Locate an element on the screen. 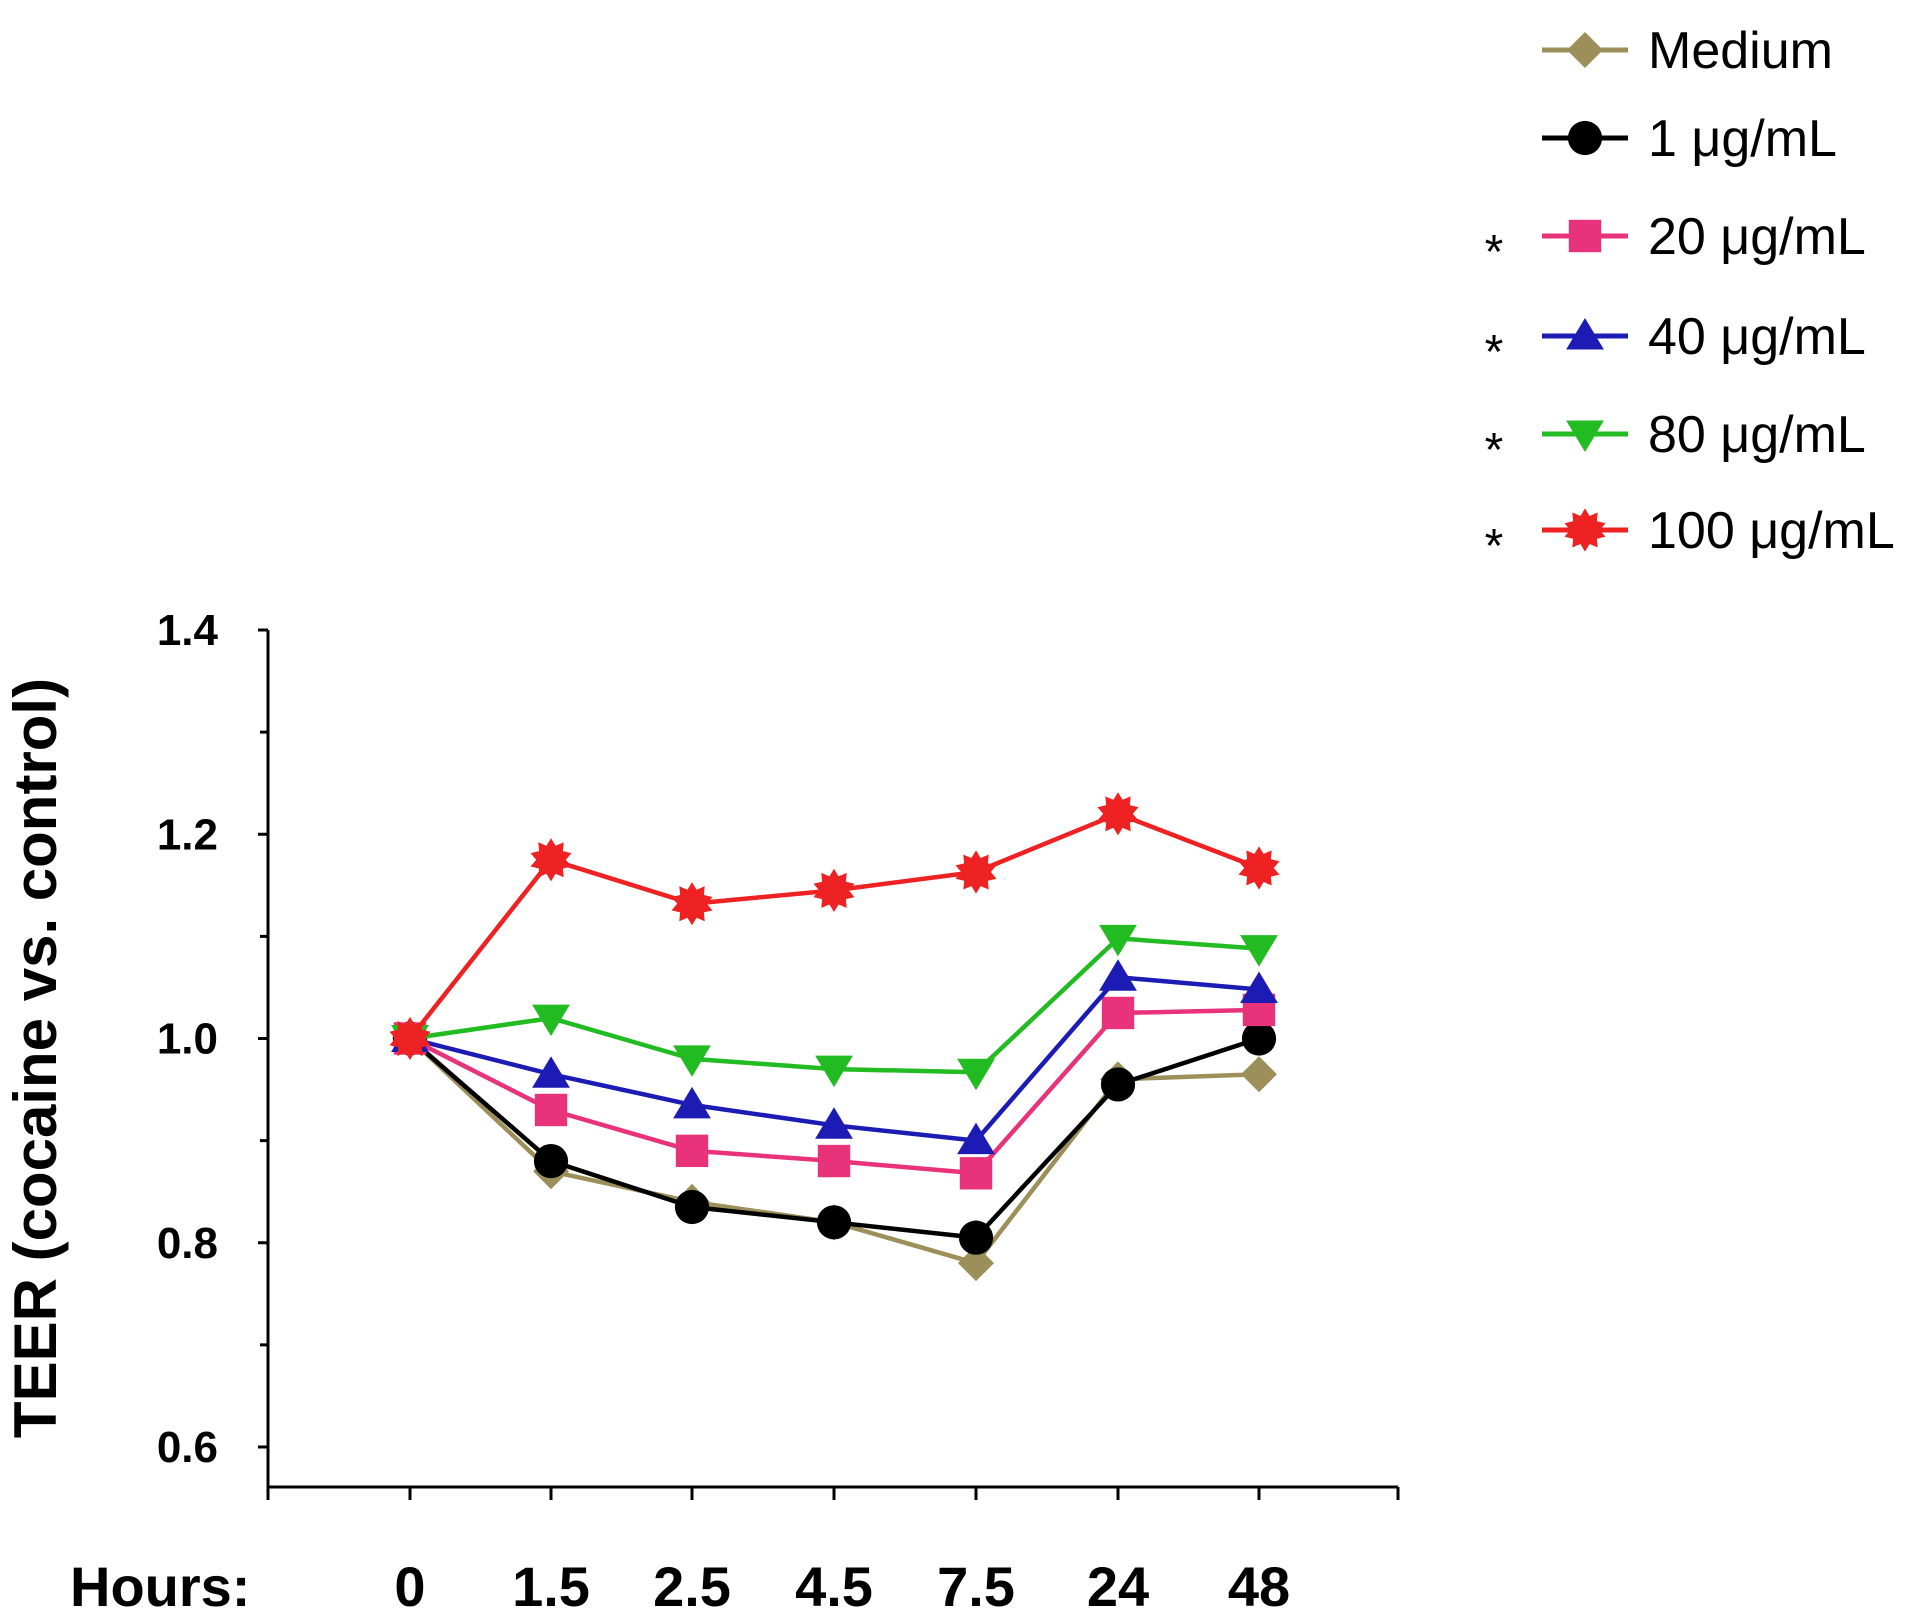 The image size is (1920, 1613). y-ticks: 0.6 0.8 1.0 1.2 1.4 is located at coordinates (212, 1039).